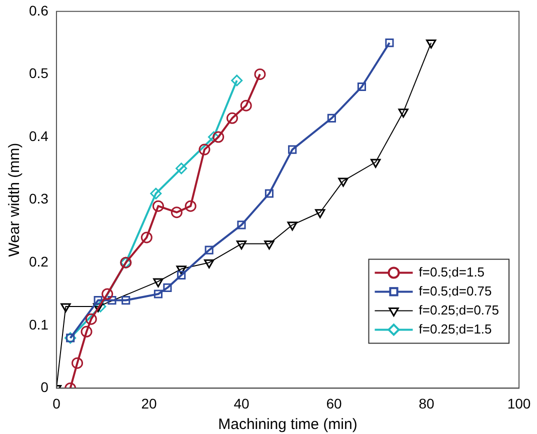 The height and width of the screenshot is (434, 537). I want to click on legend-label: f=0.5;d=1.5, so click(451, 272).